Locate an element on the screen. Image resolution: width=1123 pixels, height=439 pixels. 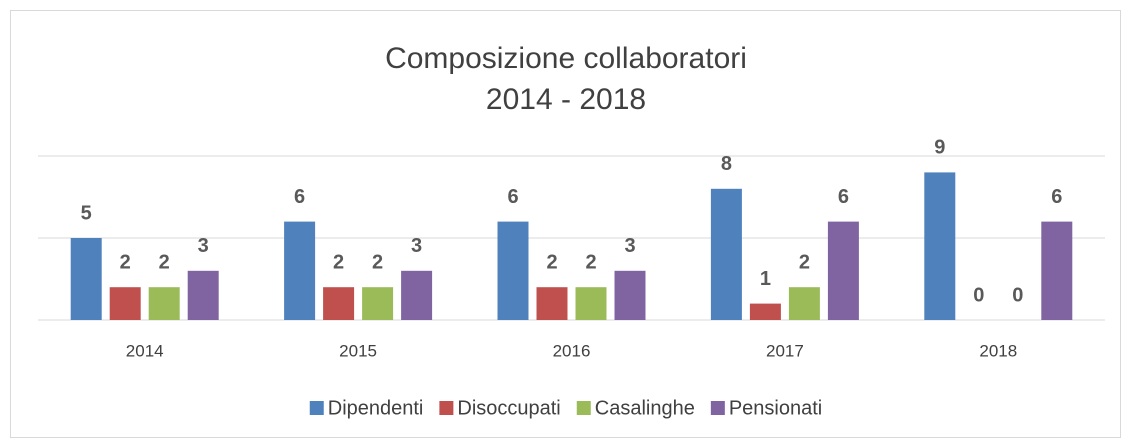
x-tick-label: 2014 is located at coordinates (145, 350).